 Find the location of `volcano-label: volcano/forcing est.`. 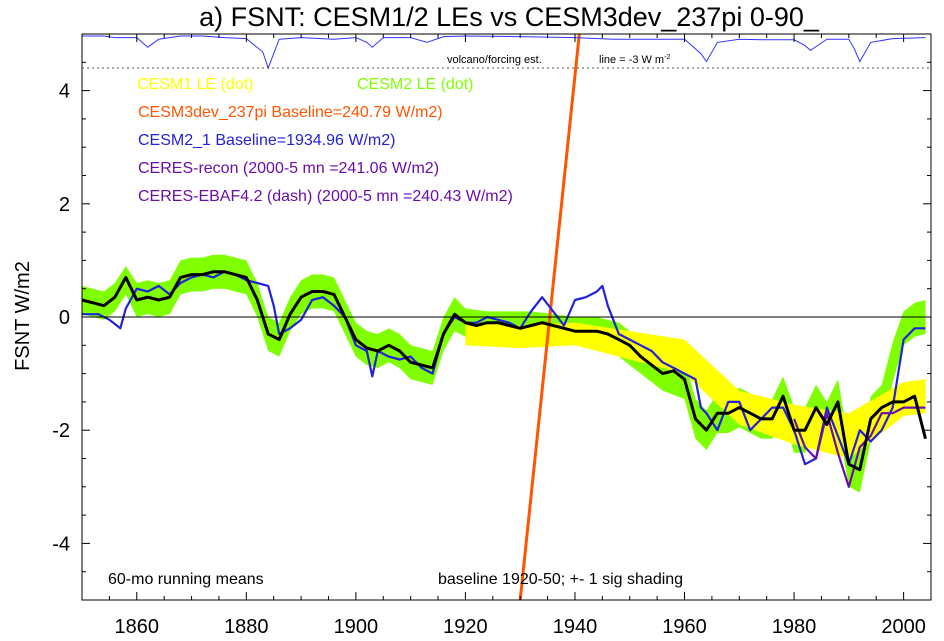

volcano-label: volcano/forcing est. is located at coordinates (494, 60).